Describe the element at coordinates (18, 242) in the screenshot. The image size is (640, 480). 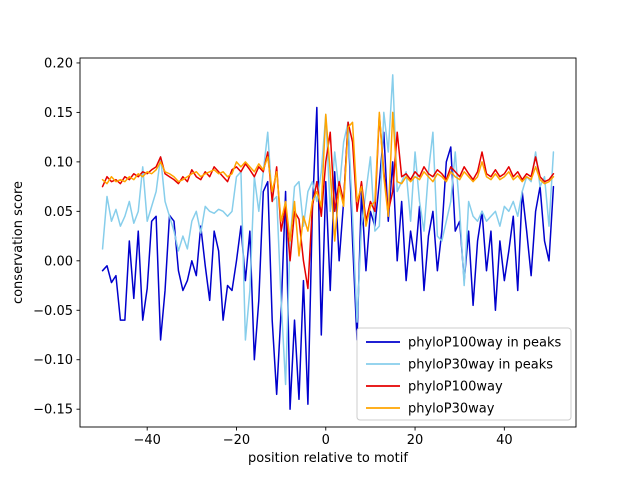
I see `y-axis-label: conservation score` at that location.